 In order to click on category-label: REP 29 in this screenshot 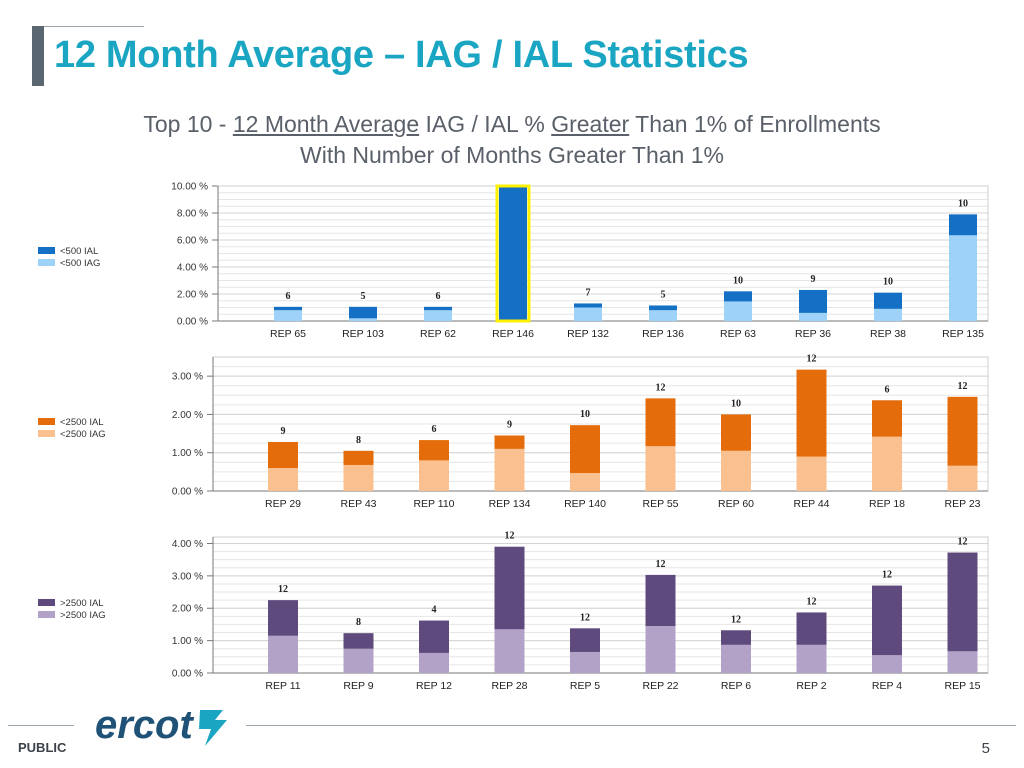, I will do `click(283, 504)`.